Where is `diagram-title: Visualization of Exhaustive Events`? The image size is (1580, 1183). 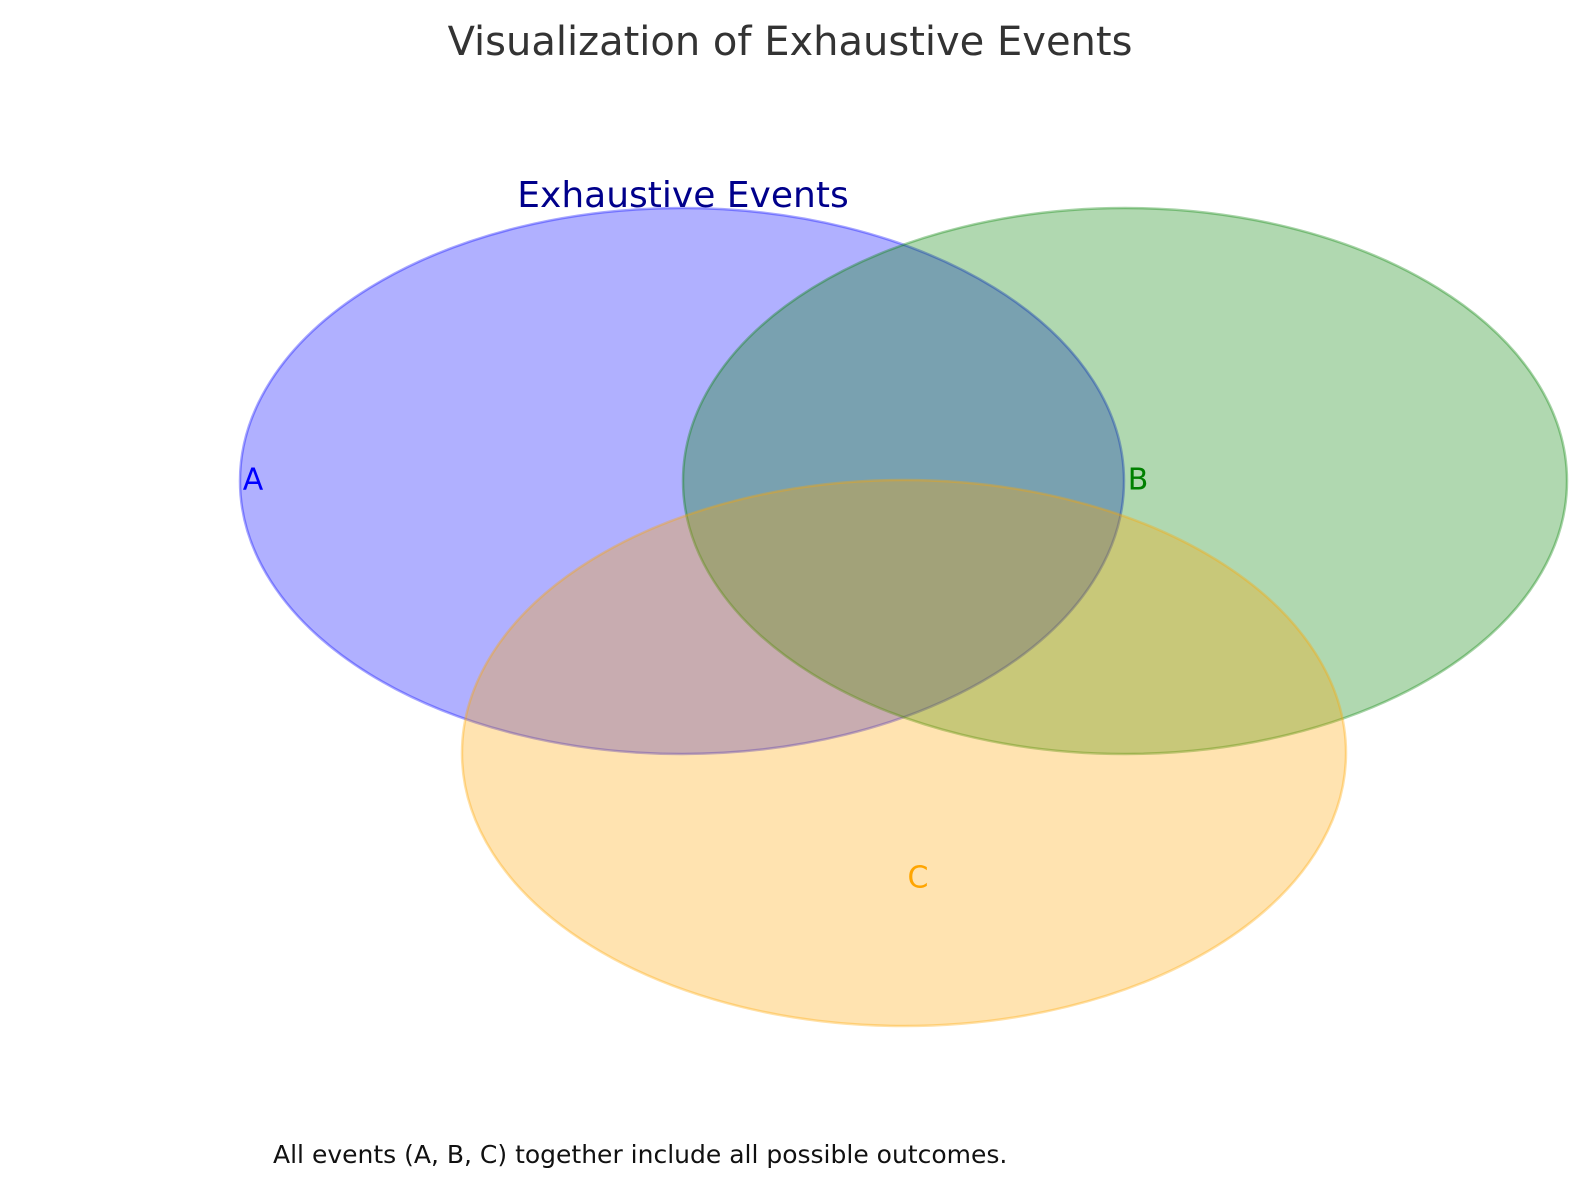
diagram-title: Visualization of Exhaustive Events is located at coordinates (790, 42).